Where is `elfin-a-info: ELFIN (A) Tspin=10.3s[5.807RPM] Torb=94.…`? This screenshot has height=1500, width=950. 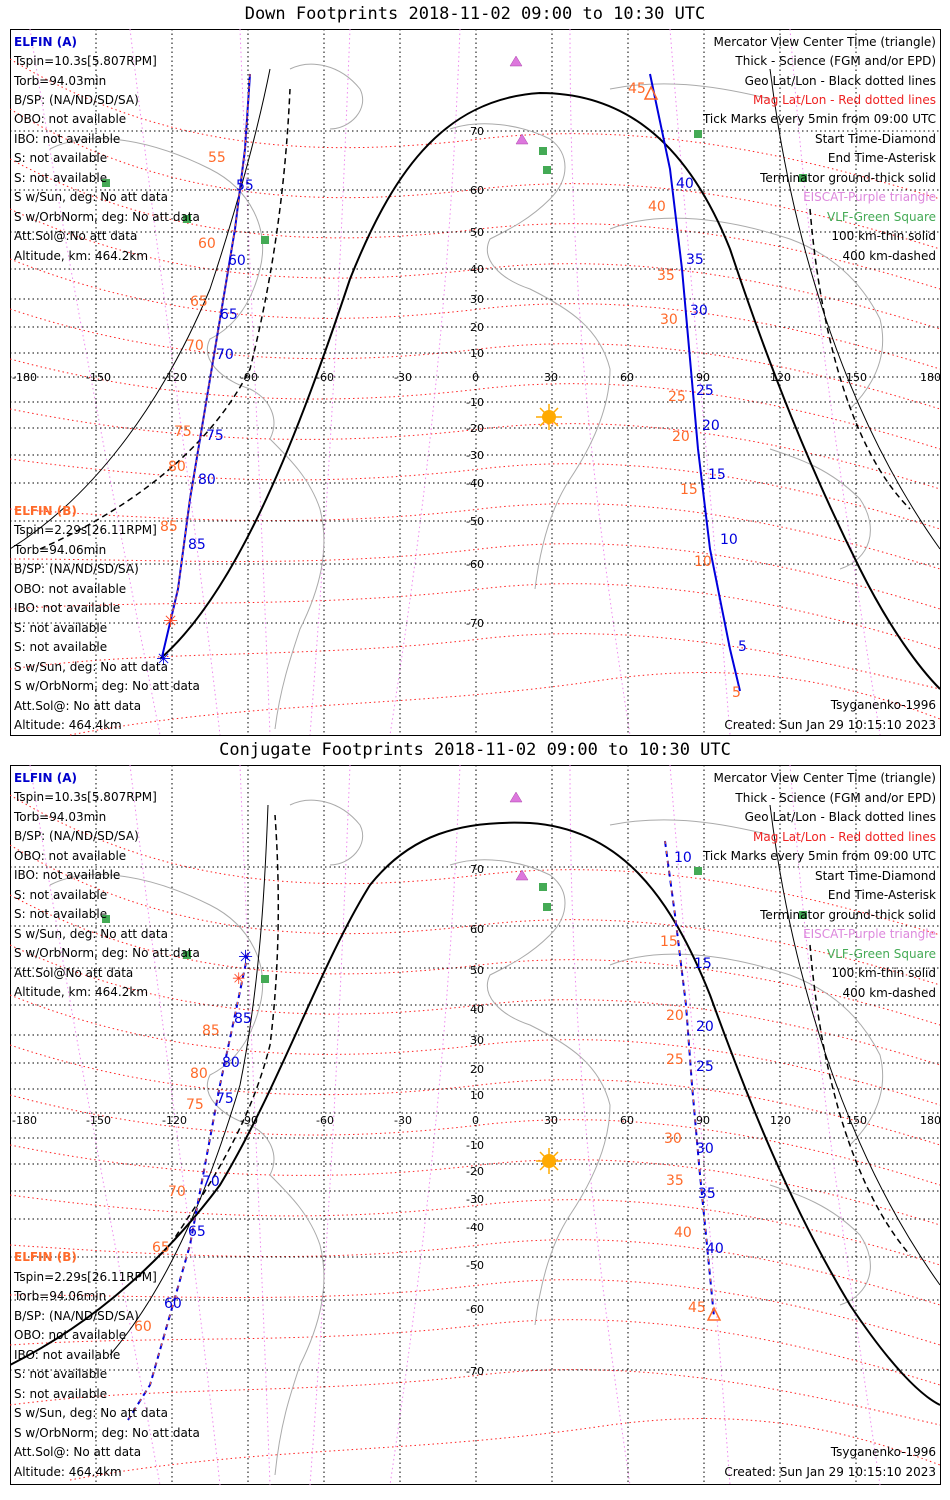 elfin-a-info: ELFIN (A) Tspin=10.3s[5.807RPM] Torb=94.… is located at coordinates (106, 149).